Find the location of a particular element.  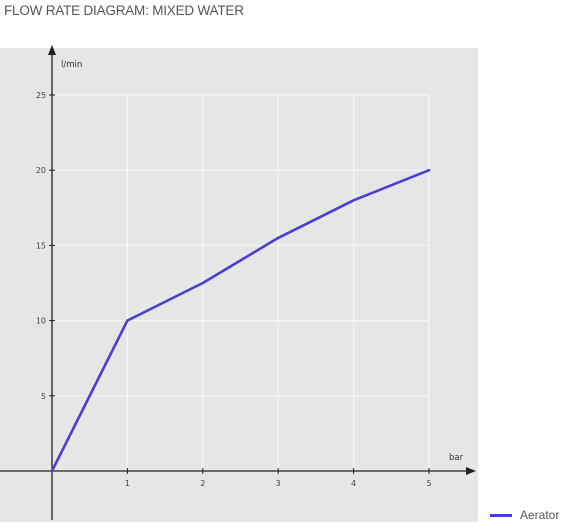

y-tick-label-15: 15 is located at coordinates (41, 245).